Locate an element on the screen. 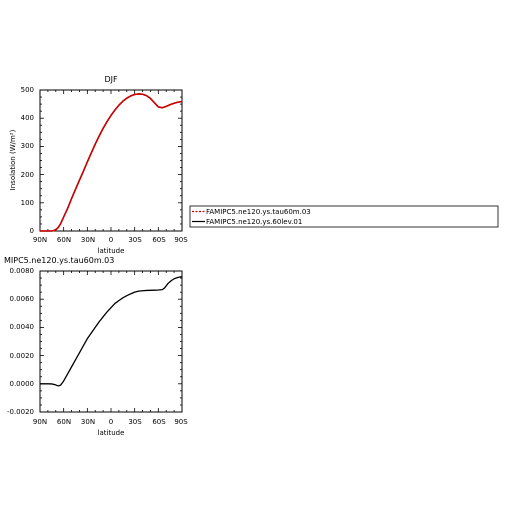 Image resolution: width=510 pixels, height=510 pixels. bottom-y-tick-label: 0.0000 is located at coordinates (22, 384).